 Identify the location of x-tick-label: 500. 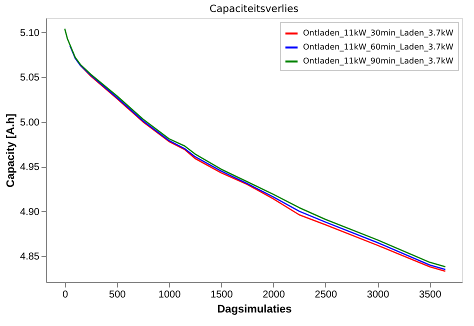
(117, 295).